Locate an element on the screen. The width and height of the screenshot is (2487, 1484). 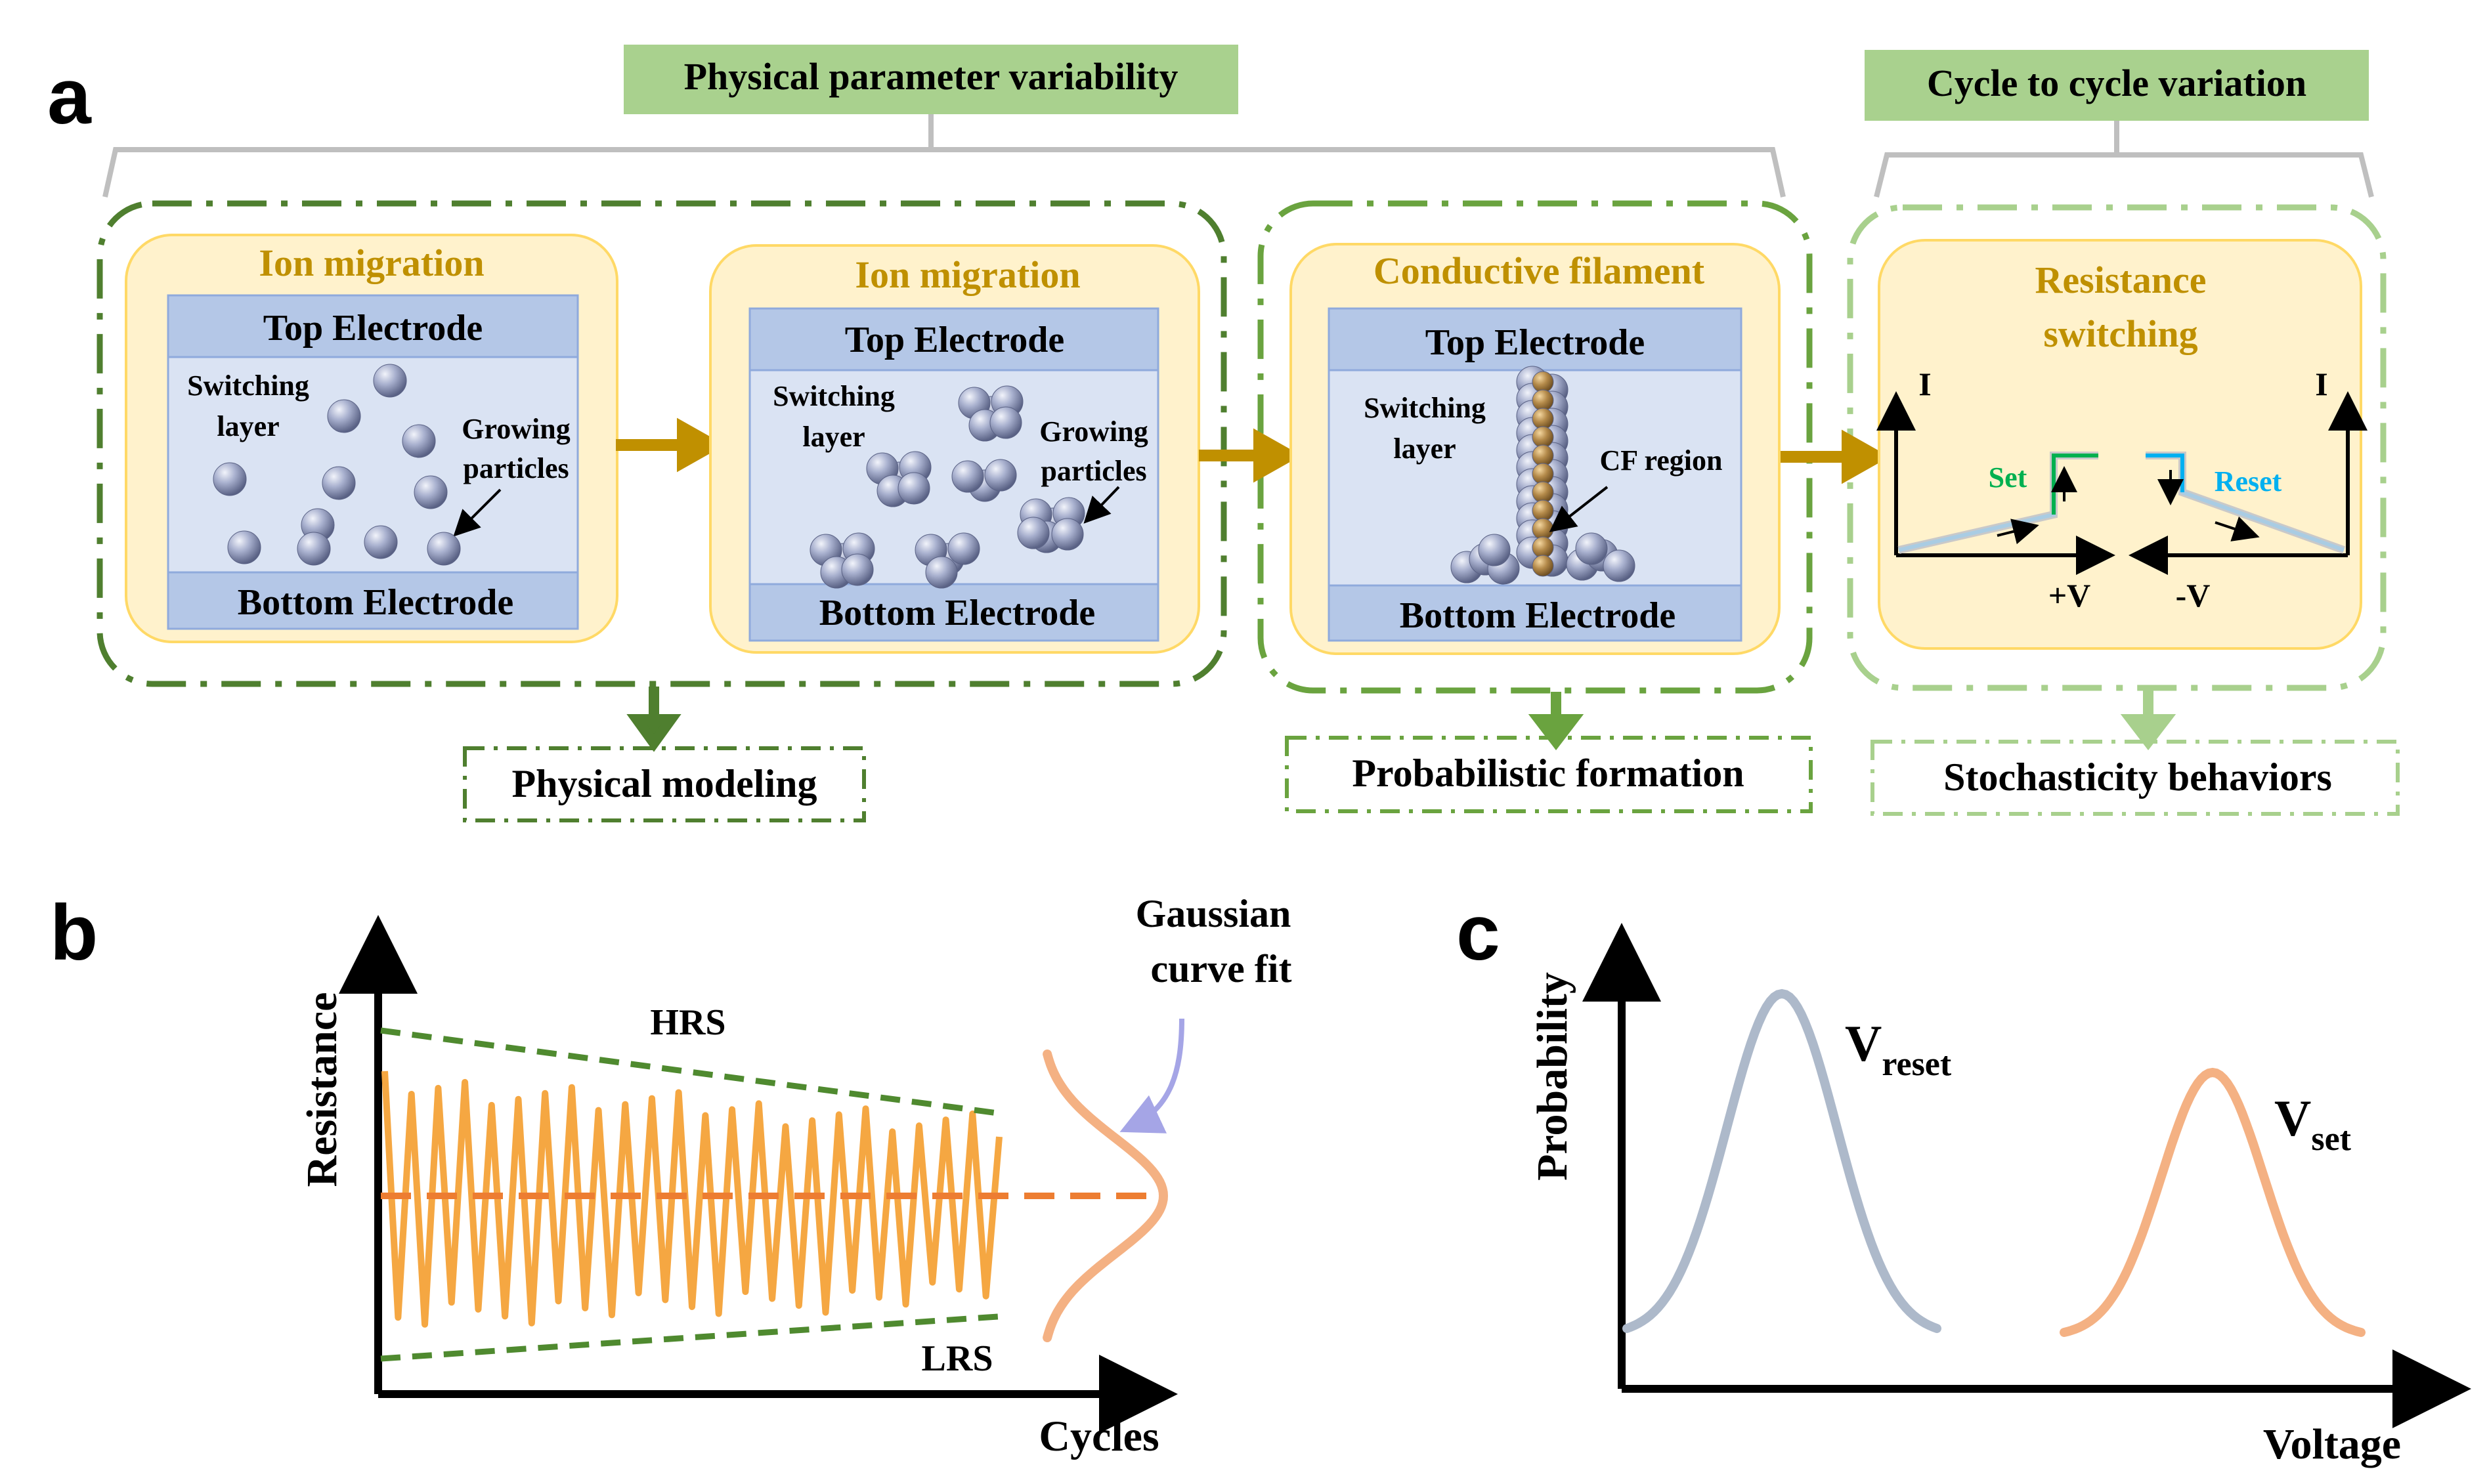
gaussian-label-2: curve fit is located at coordinates (1221, 968).